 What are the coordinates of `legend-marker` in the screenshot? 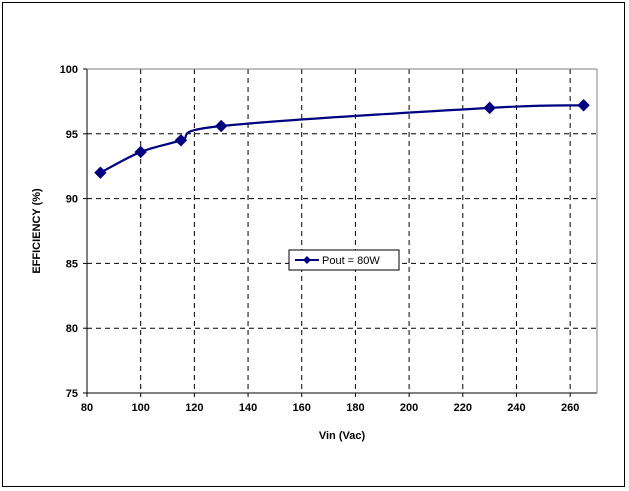 It's located at (307, 260).